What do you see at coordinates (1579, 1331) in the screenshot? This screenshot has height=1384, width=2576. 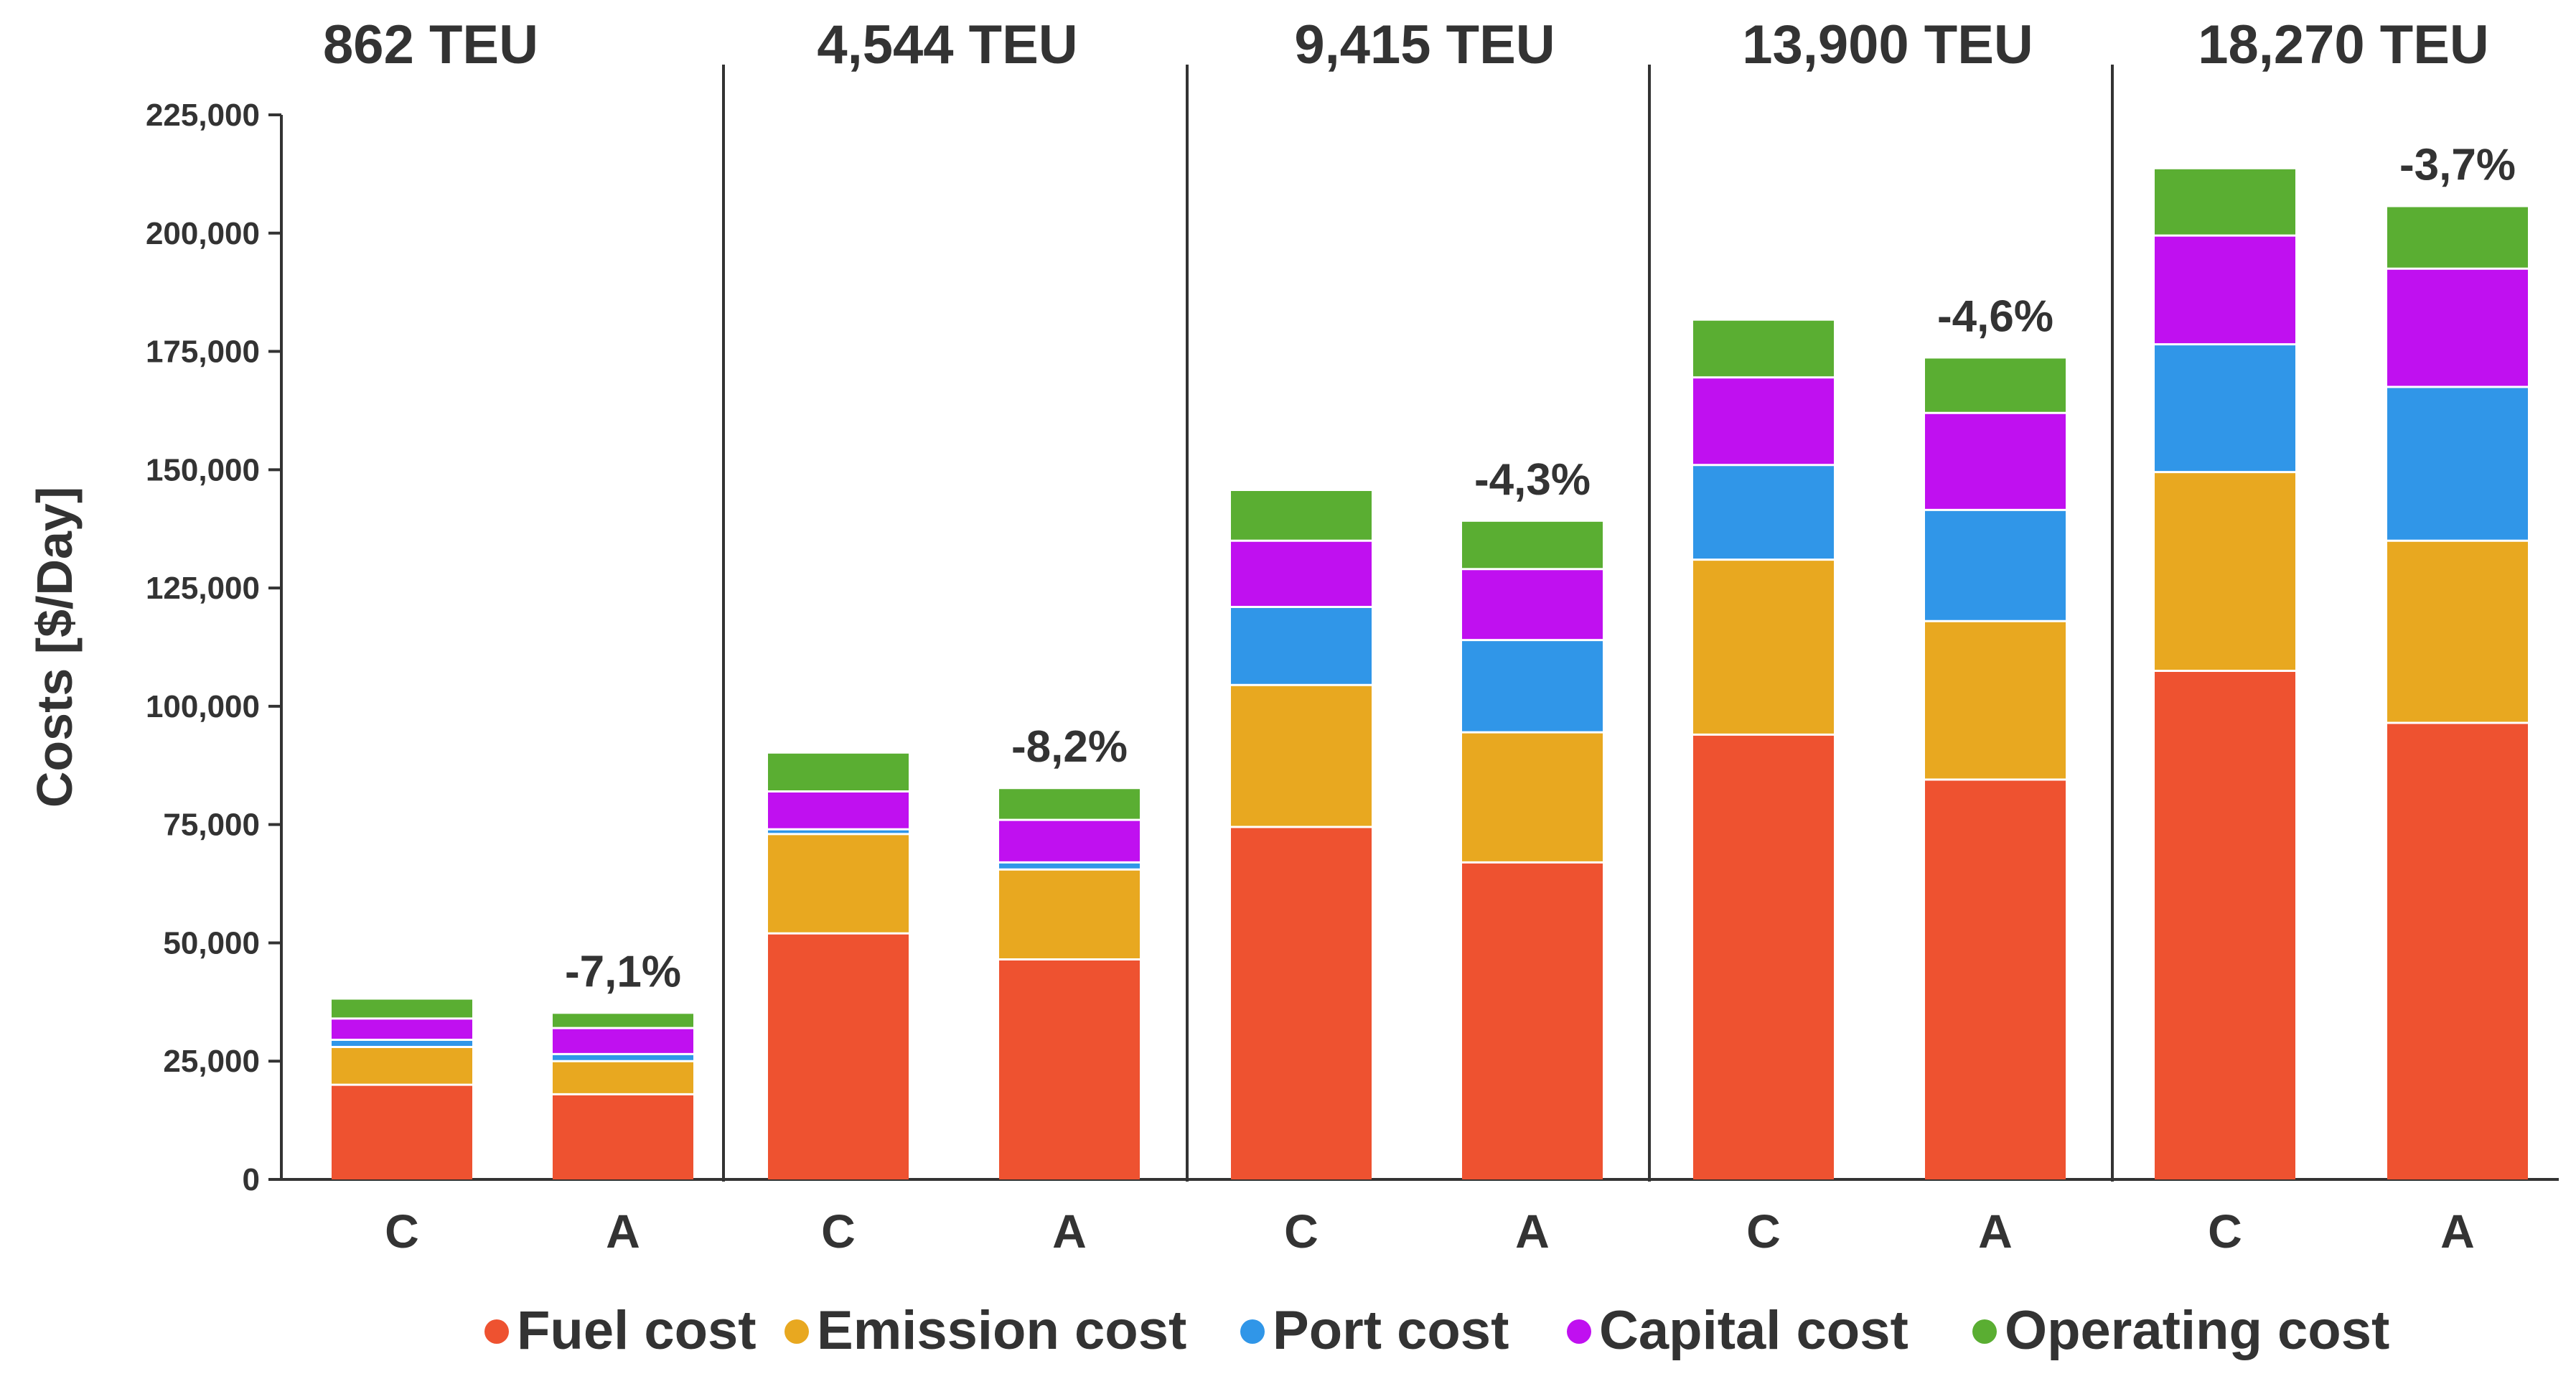 I see `legend-dot-capital-cost` at bounding box center [1579, 1331].